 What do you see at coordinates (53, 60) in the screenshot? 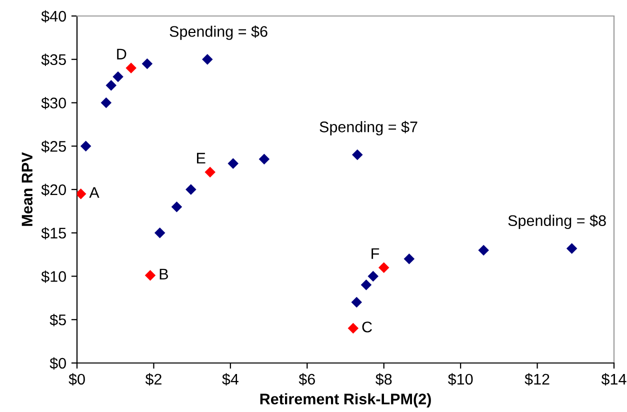
I see `y-tick-label: $35` at bounding box center [53, 60].